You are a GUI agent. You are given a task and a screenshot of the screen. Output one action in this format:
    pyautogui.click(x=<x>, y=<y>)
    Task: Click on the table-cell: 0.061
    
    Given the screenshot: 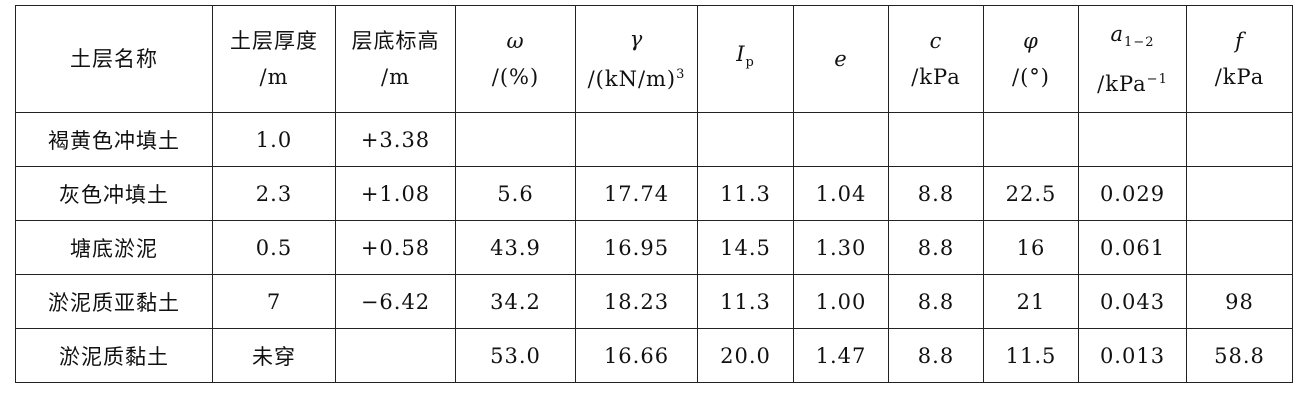 What is the action you would take?
    pyautogui.click(x=1132, y=247)
    